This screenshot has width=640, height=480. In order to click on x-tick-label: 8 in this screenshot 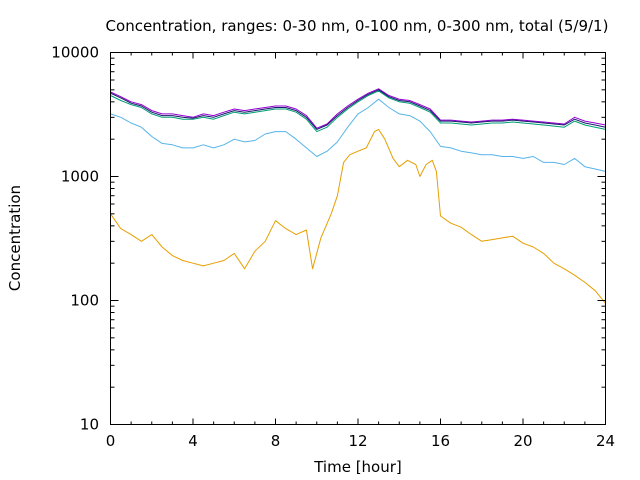, I will do `click(276, 441)`.